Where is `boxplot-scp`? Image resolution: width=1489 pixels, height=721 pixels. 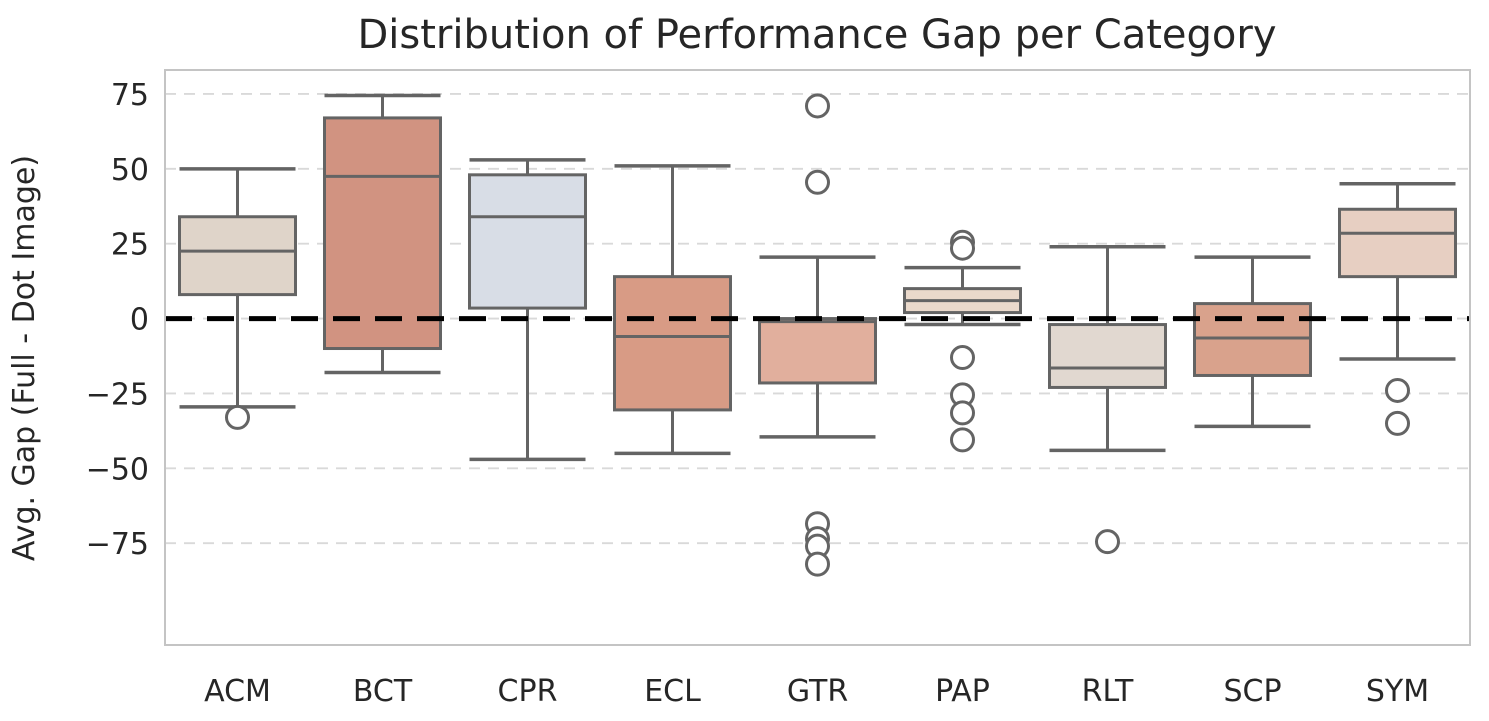 boxplot-scp is located at coordinates (1252, 342).